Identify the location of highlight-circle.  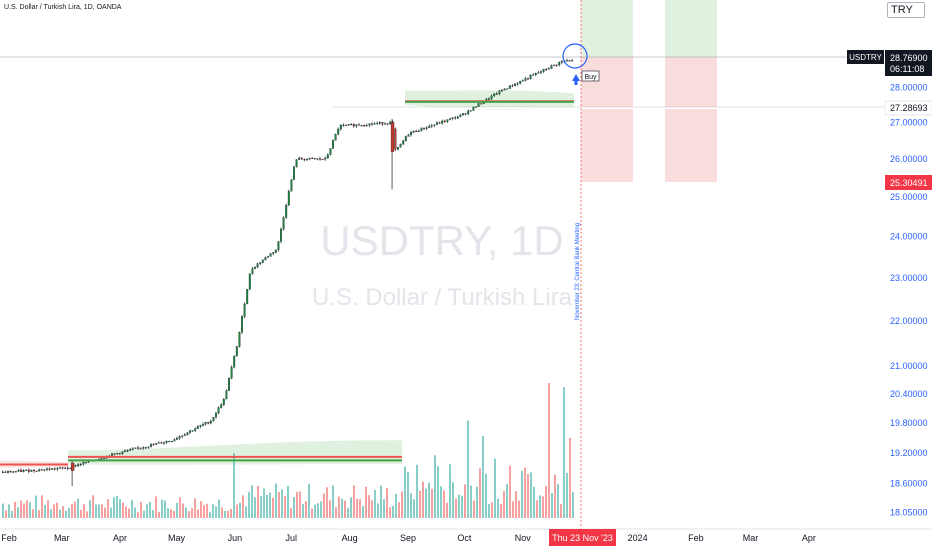
(575, 56).